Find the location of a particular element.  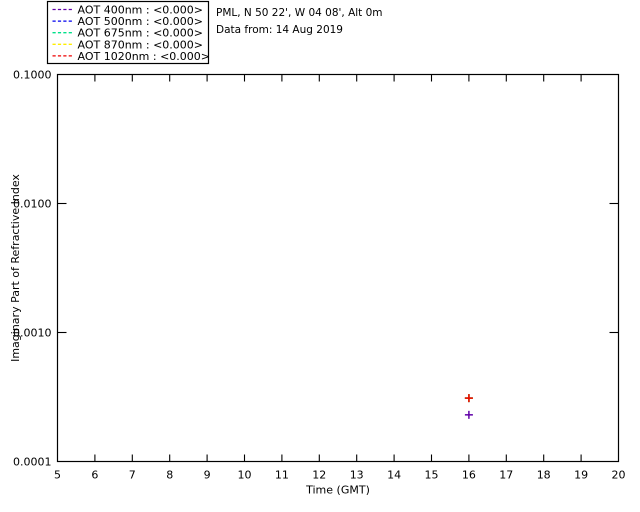

legend-item: AOT 675nm : <0.000> is located at coordinates (128, 33).